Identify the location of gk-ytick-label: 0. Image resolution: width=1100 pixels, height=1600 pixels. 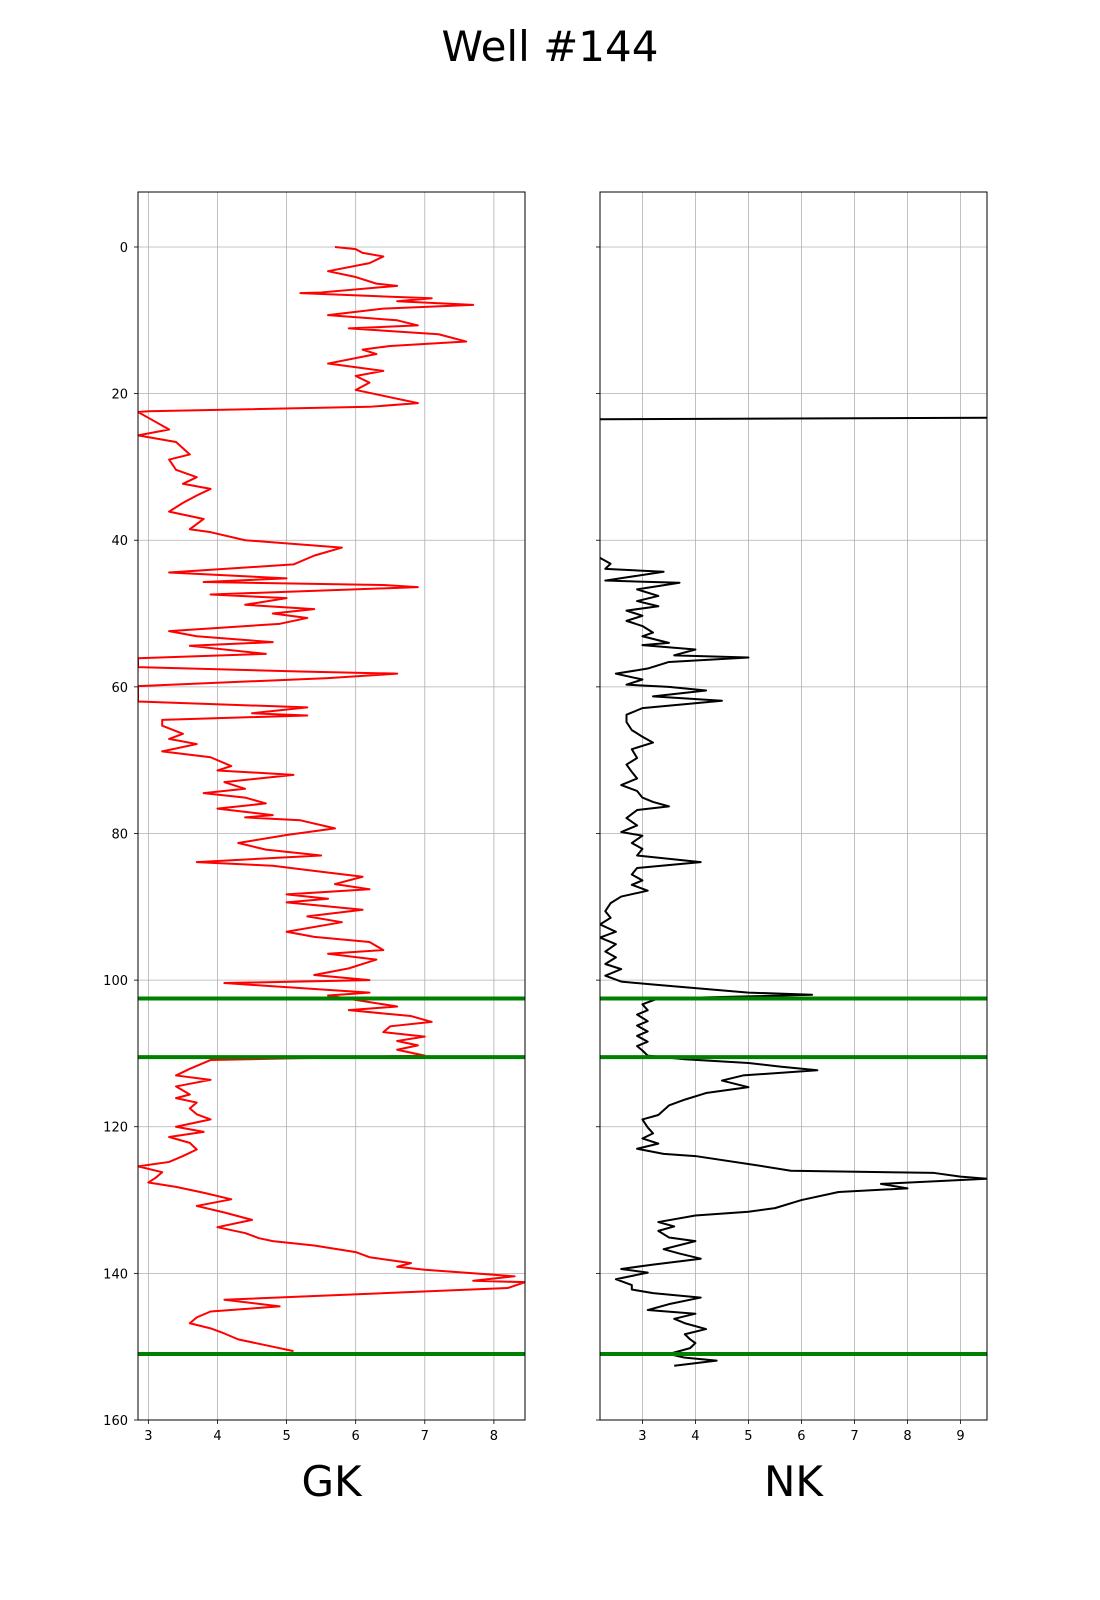
(124, 248).